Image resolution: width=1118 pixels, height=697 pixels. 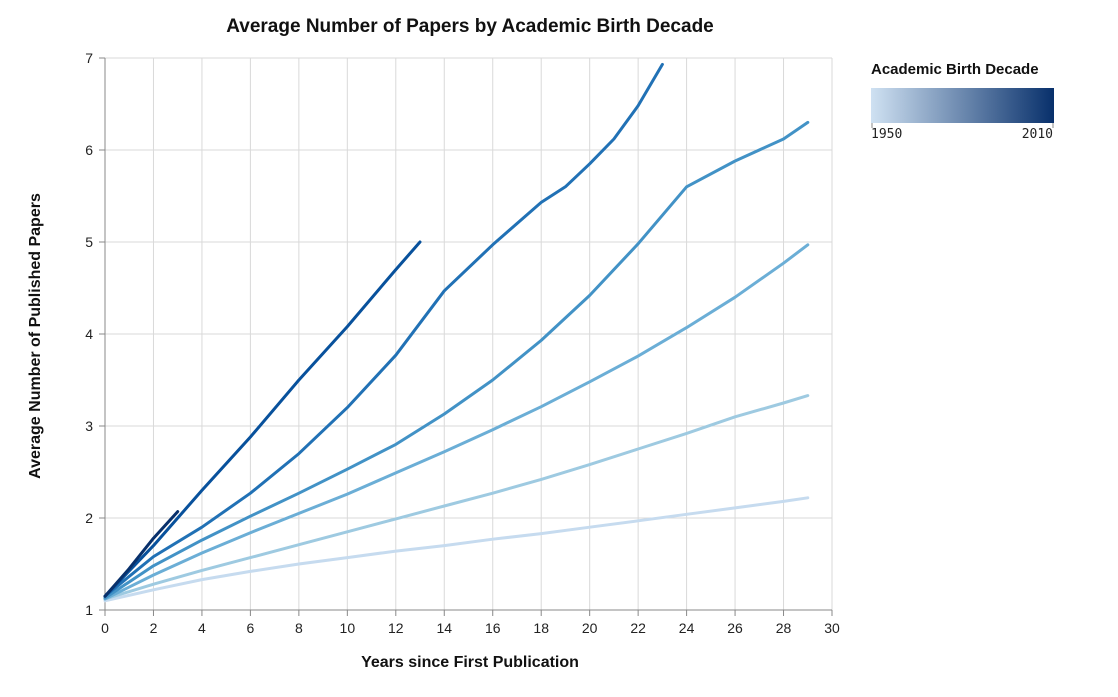 I want to click on series-line-2010, so click(x=141, y=554).